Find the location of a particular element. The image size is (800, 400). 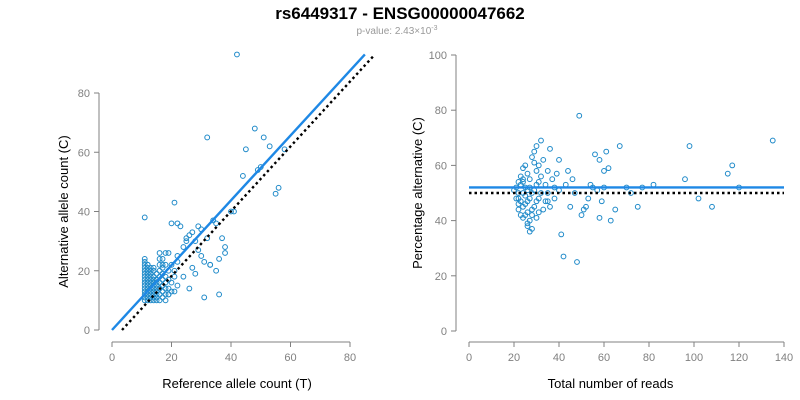

x-tick-label: 100 is located at coordinates (694, 358).